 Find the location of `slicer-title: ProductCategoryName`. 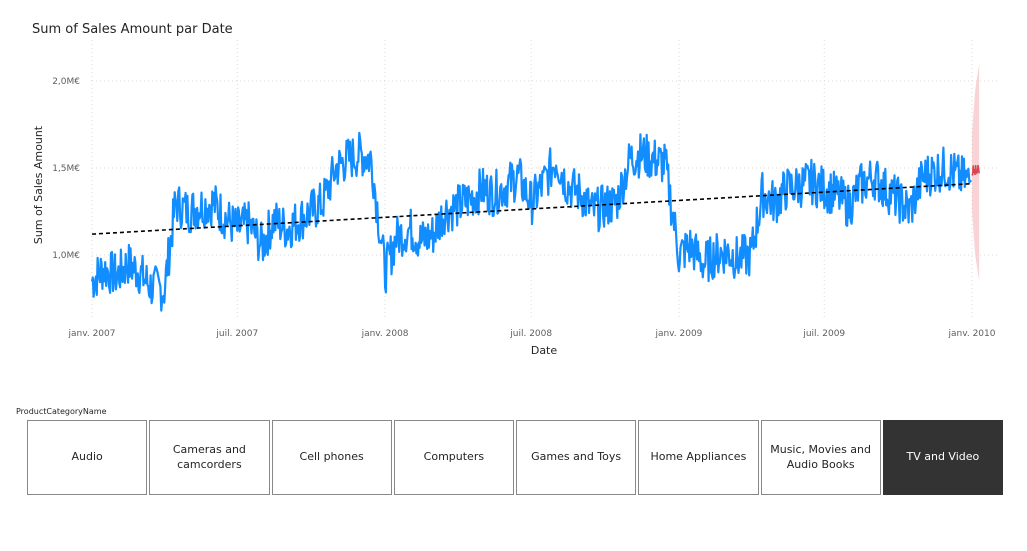

slicer-title: ProductCategoryName is located at coordinates (61, 411).